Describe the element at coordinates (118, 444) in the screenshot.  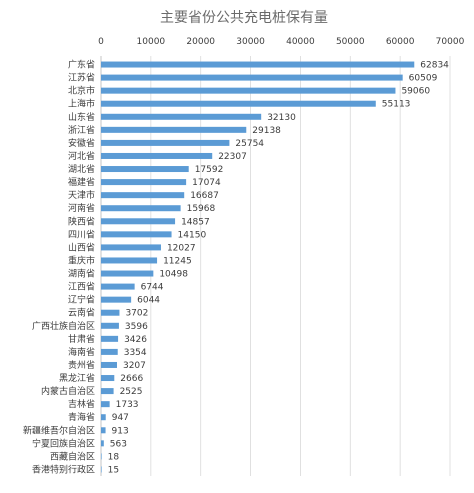
I see `data-label: 563` at that location.